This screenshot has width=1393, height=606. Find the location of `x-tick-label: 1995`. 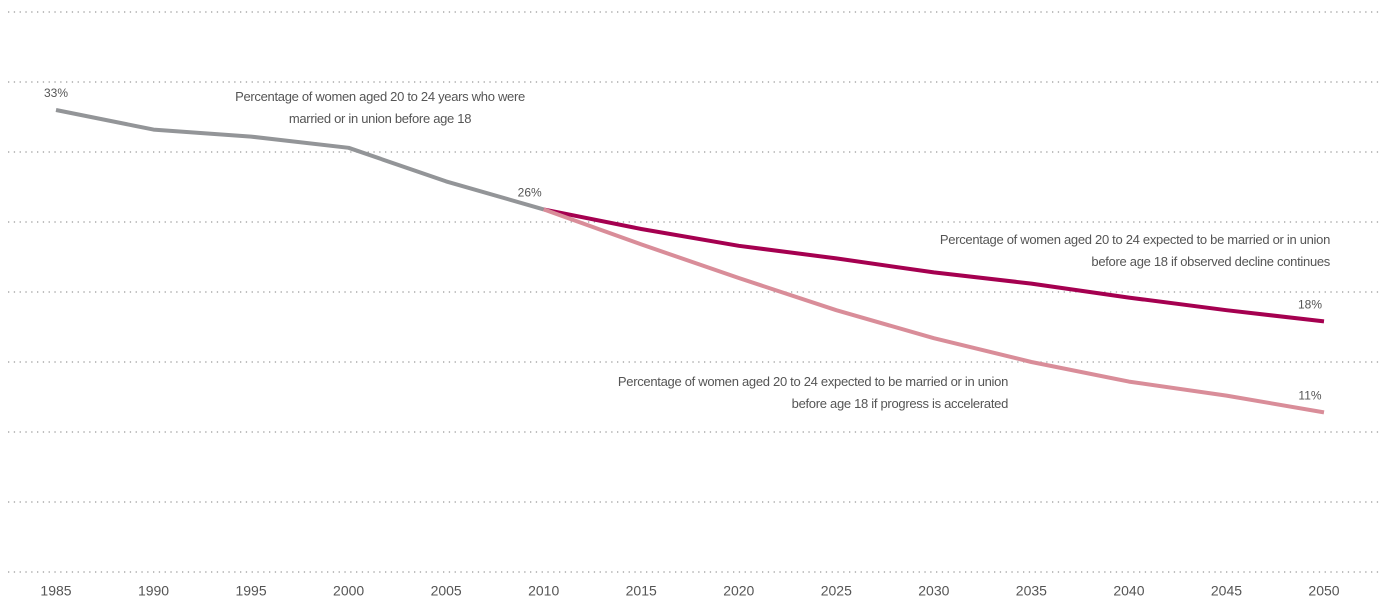

x-tick-label: 1995 is located at coordinates (250, 591).